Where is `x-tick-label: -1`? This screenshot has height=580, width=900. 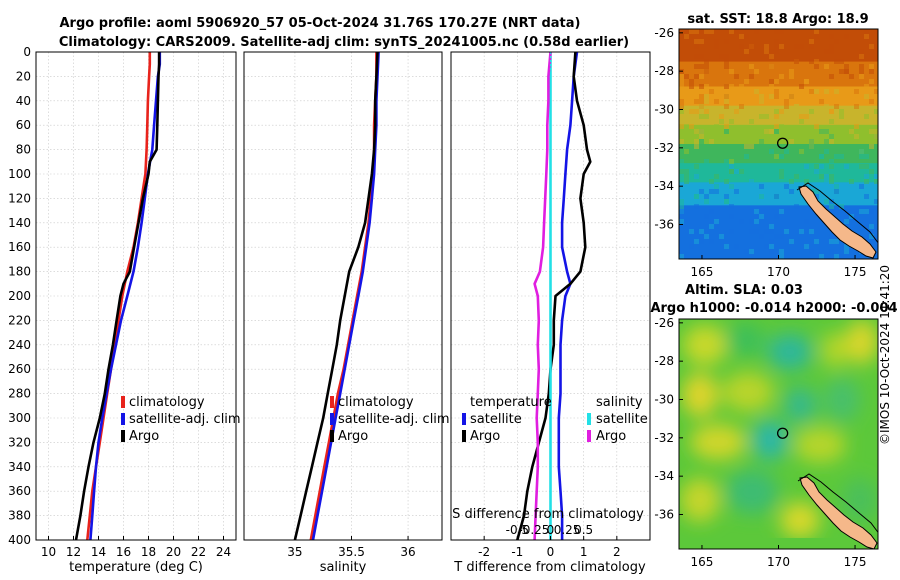
x-tick-label: -1 is located at coordinates (517, 552).